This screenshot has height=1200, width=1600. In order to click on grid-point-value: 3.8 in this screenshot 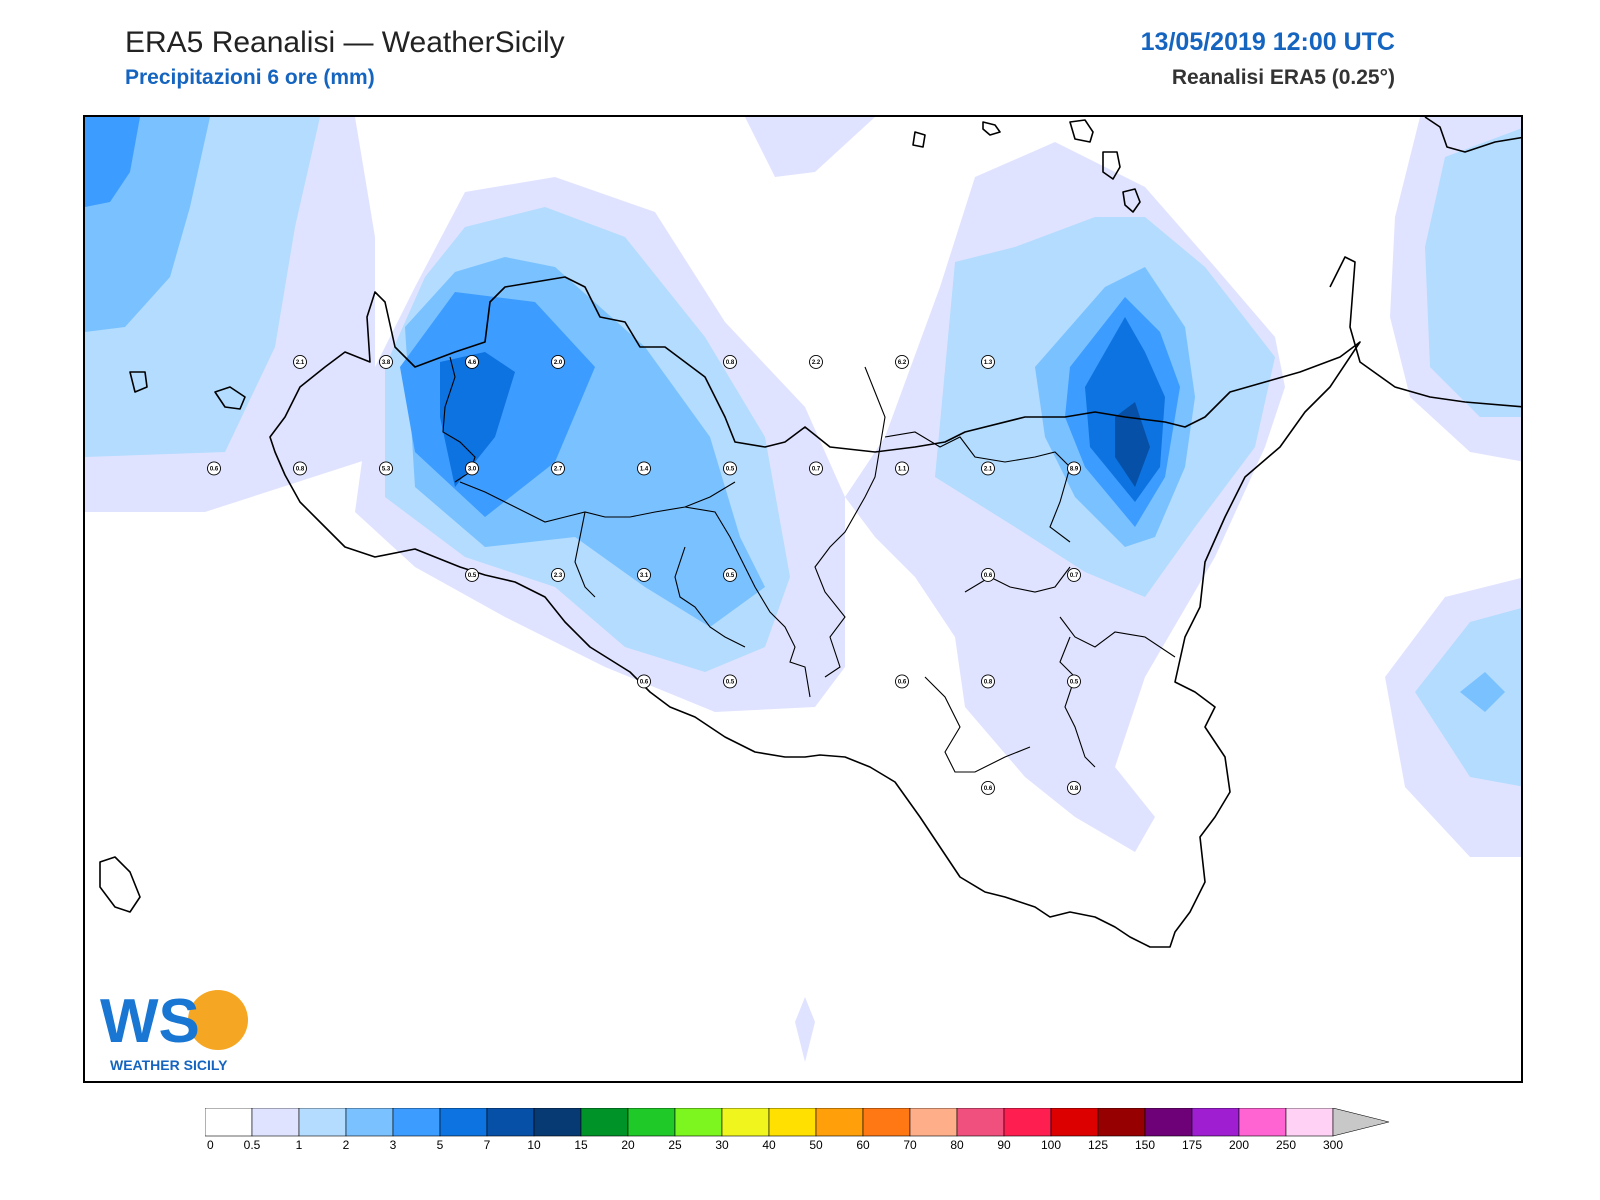, I will do `click(386, 361)`.